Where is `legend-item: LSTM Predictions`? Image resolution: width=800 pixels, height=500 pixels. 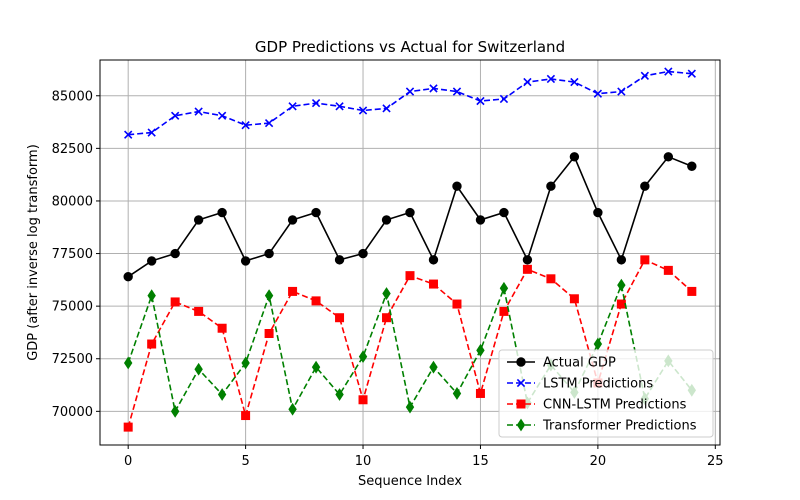
legend-item: LSTM Predictions is located at coordinates (580, 384).